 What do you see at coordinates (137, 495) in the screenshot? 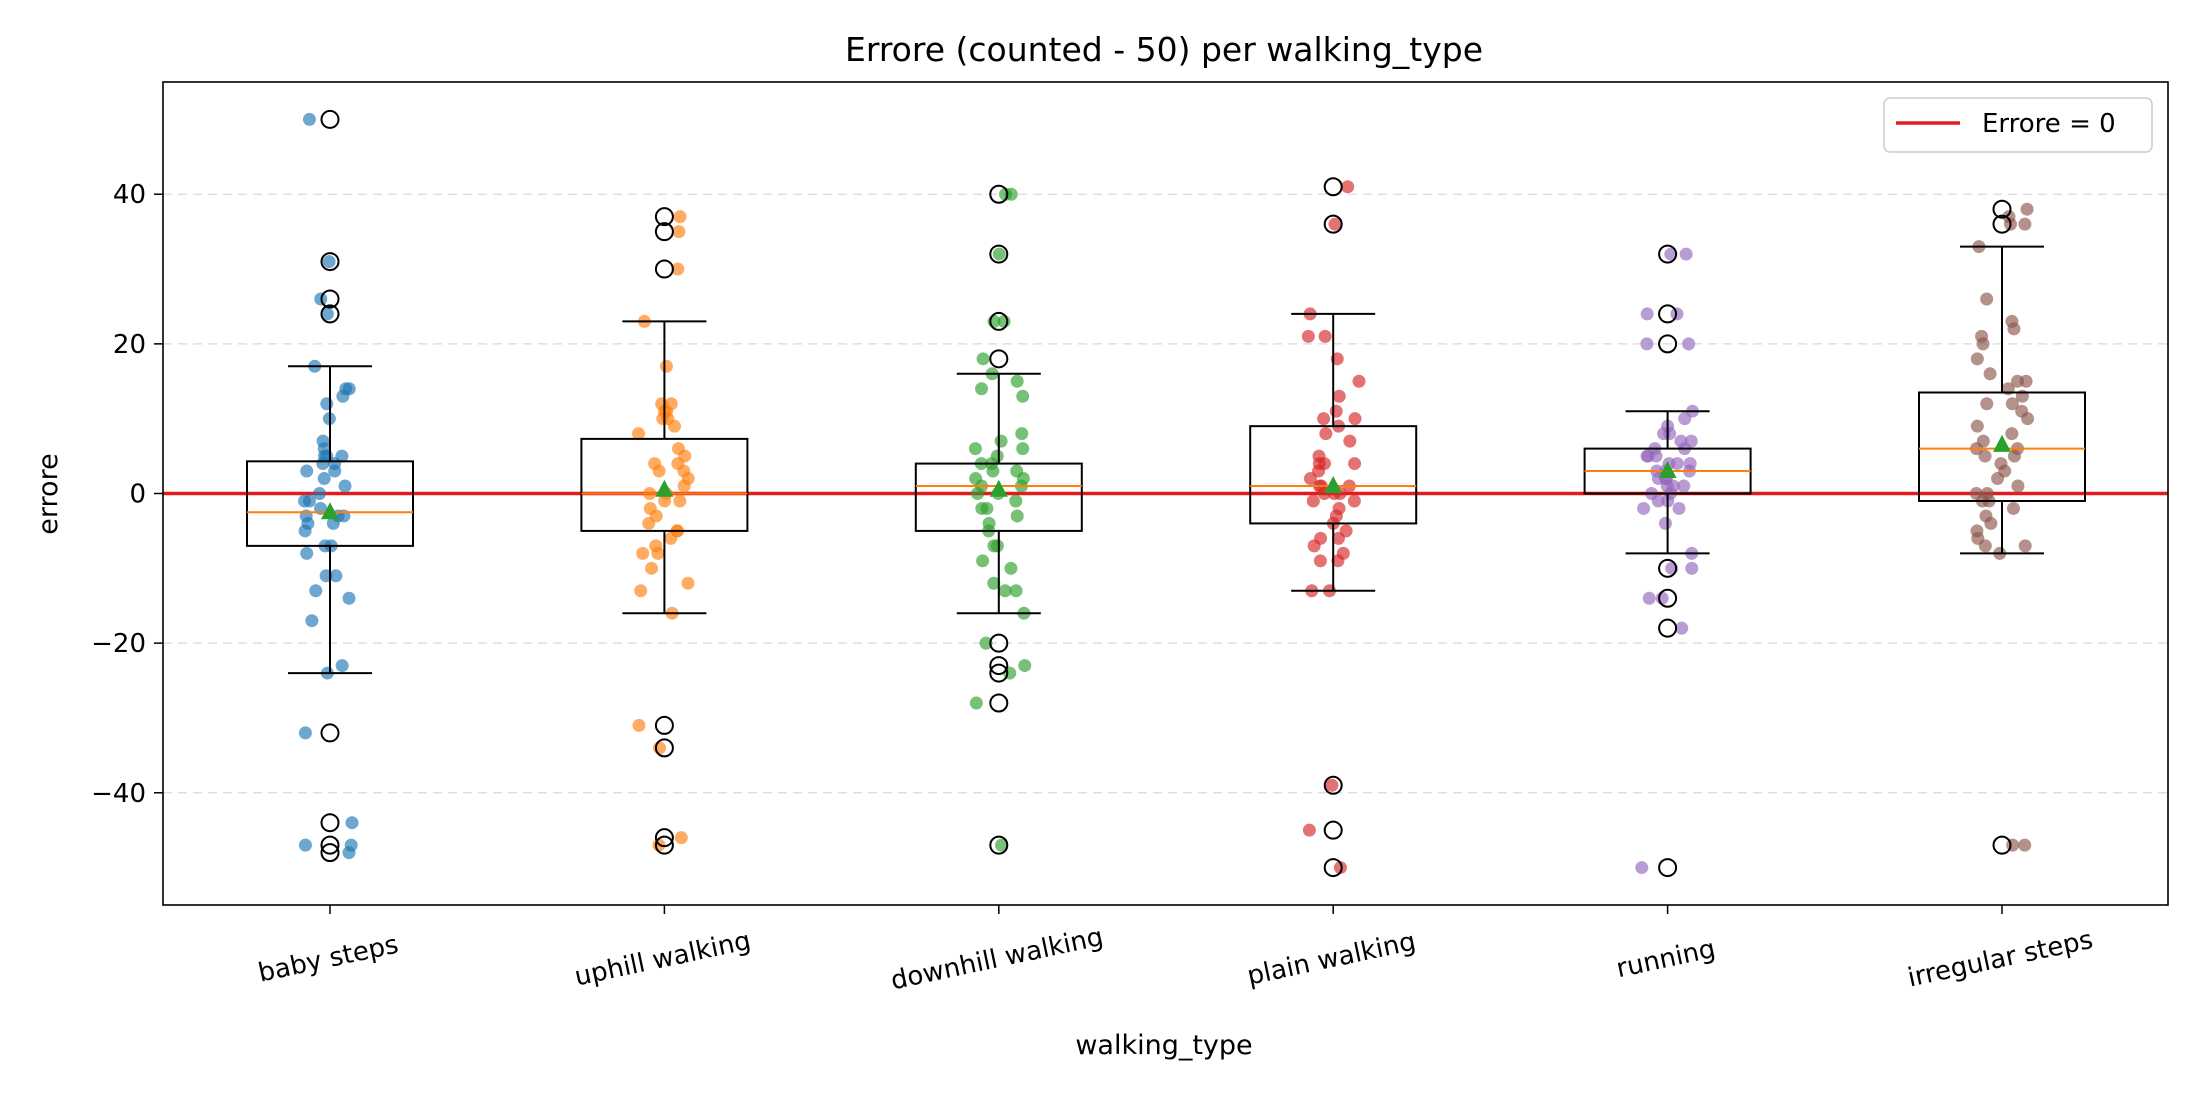
I see `y-tick-label: 0` at bounding box center [137, 495].